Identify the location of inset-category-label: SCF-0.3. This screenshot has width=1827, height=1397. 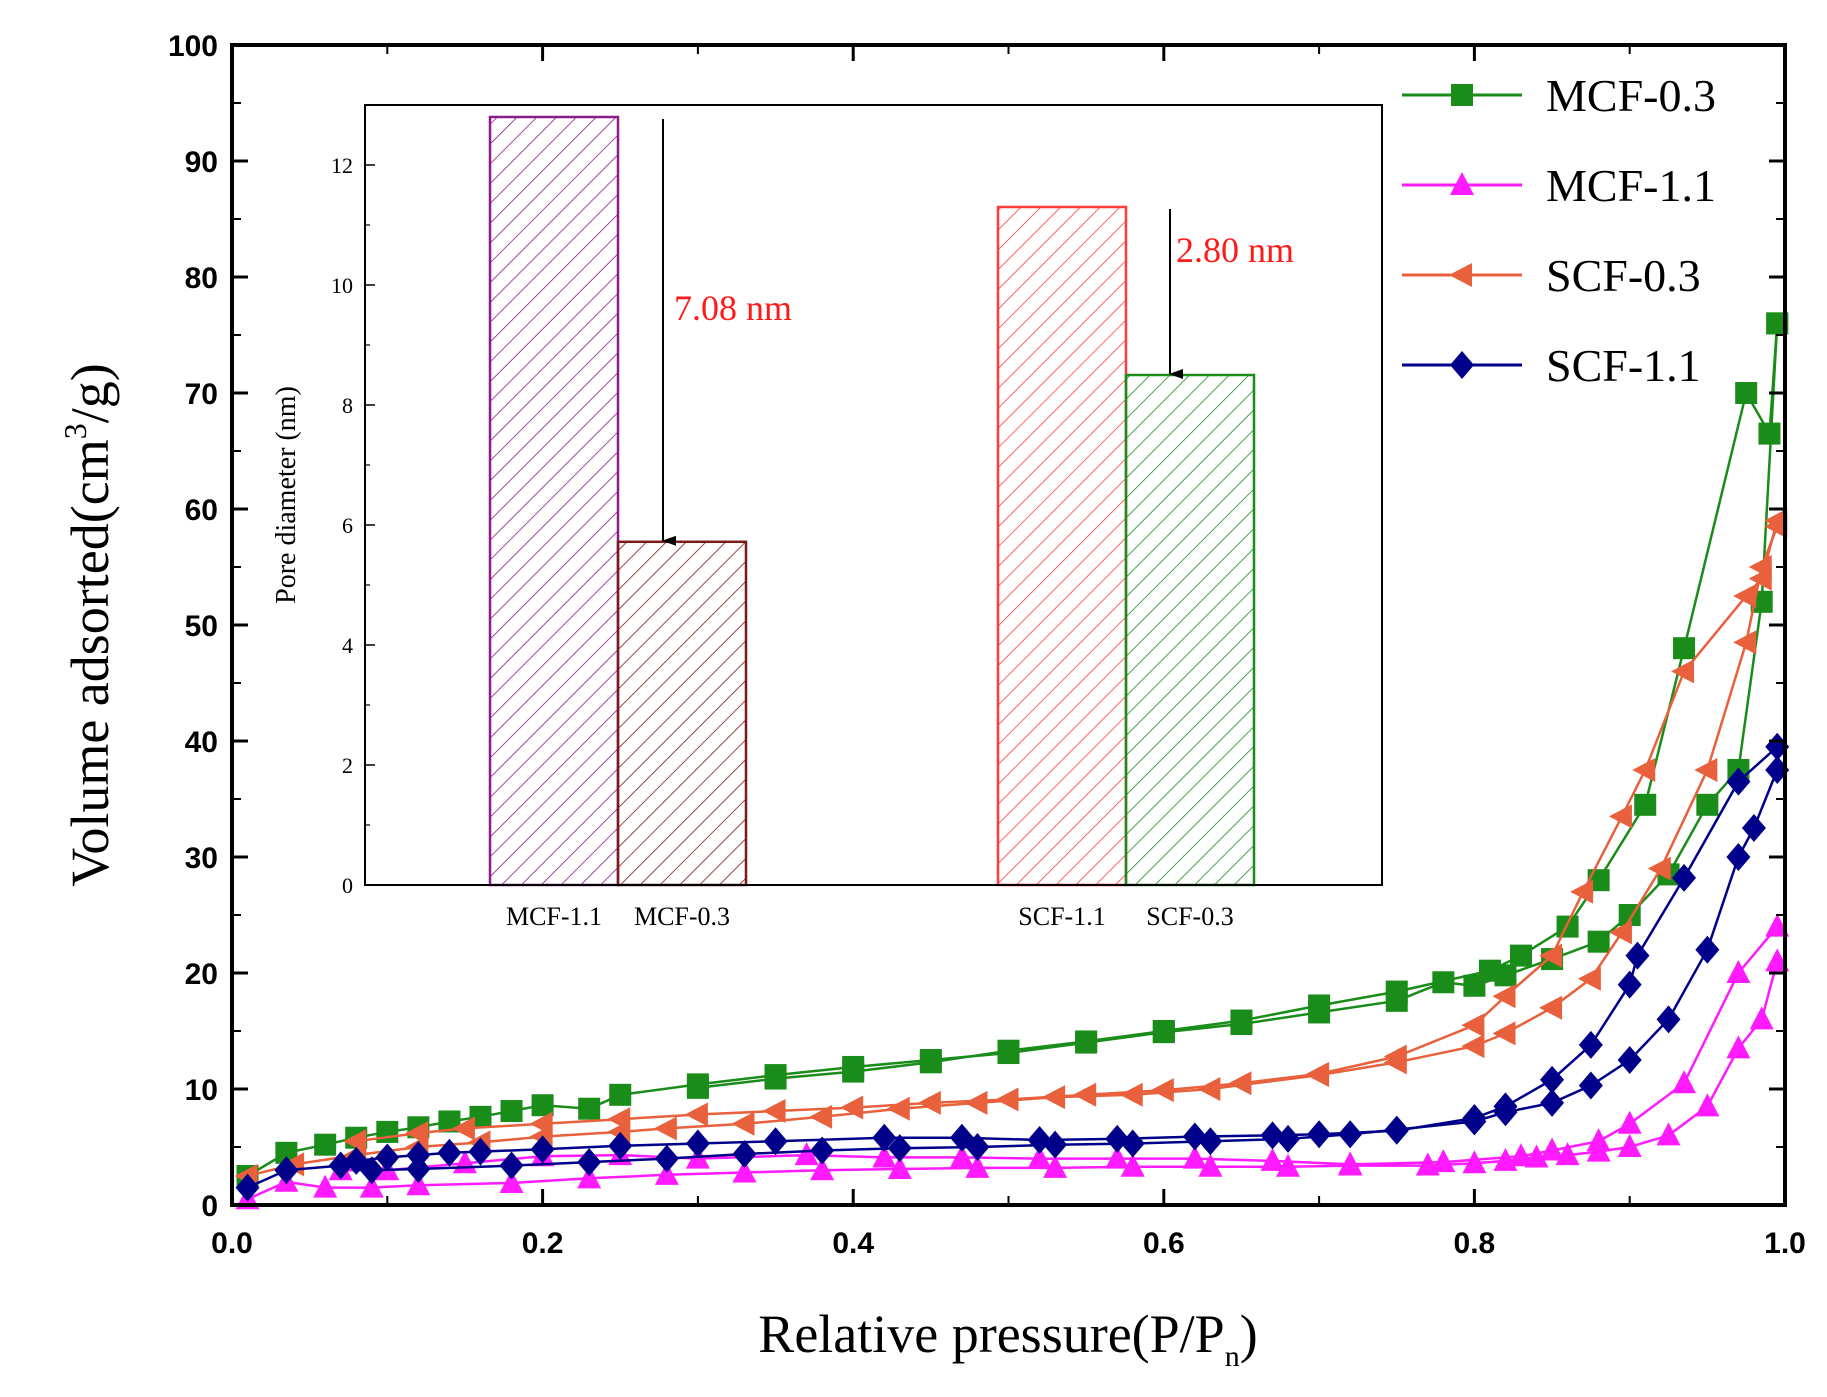
(1189, 916).